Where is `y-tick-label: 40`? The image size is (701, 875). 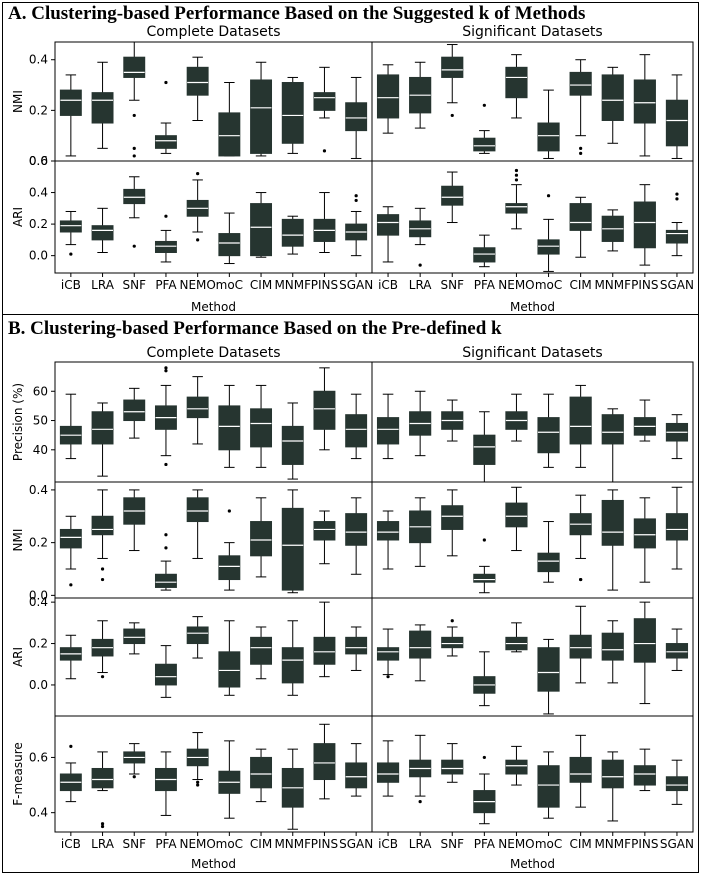 y-tick-label: 40 is located at coordinates (40, 450).